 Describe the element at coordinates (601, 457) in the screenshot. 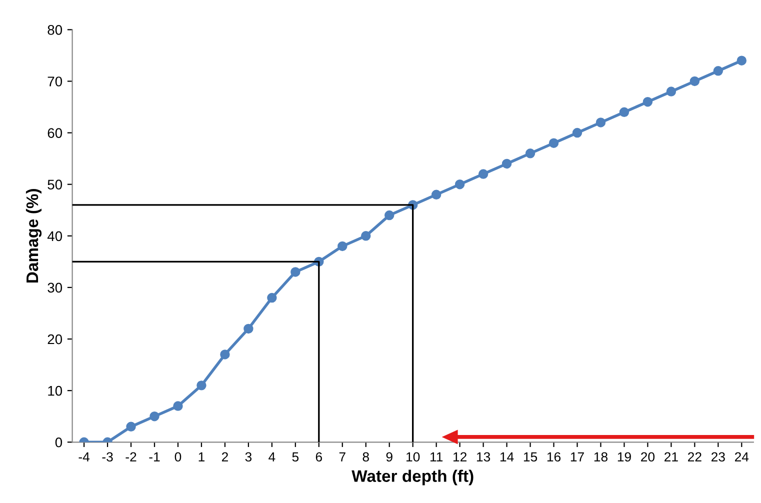

I see `x-tick-label: 18` at that location.